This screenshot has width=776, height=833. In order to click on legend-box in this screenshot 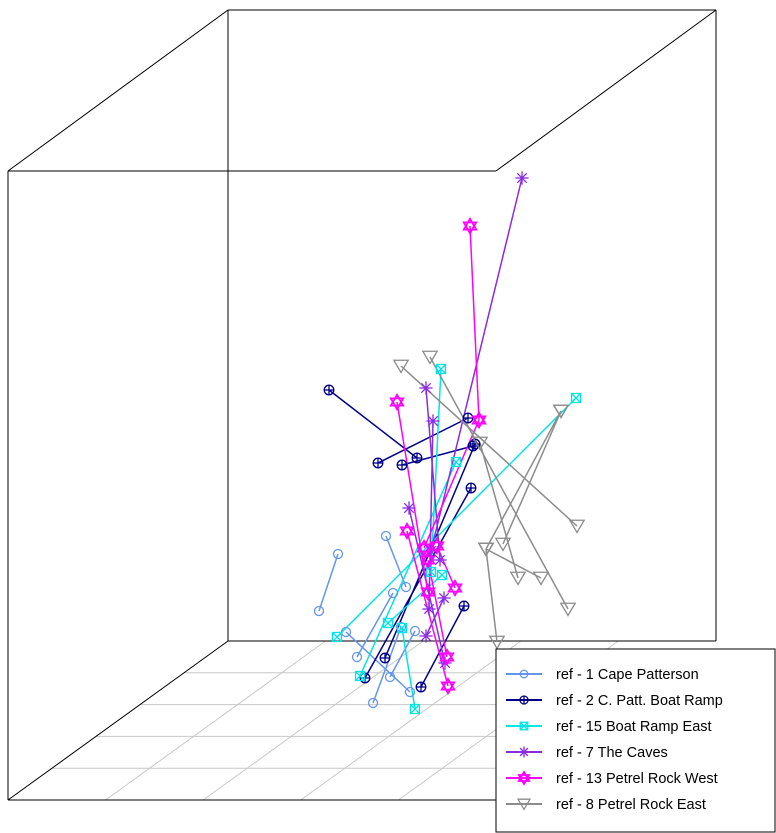, I will do `click(635, 740)`.